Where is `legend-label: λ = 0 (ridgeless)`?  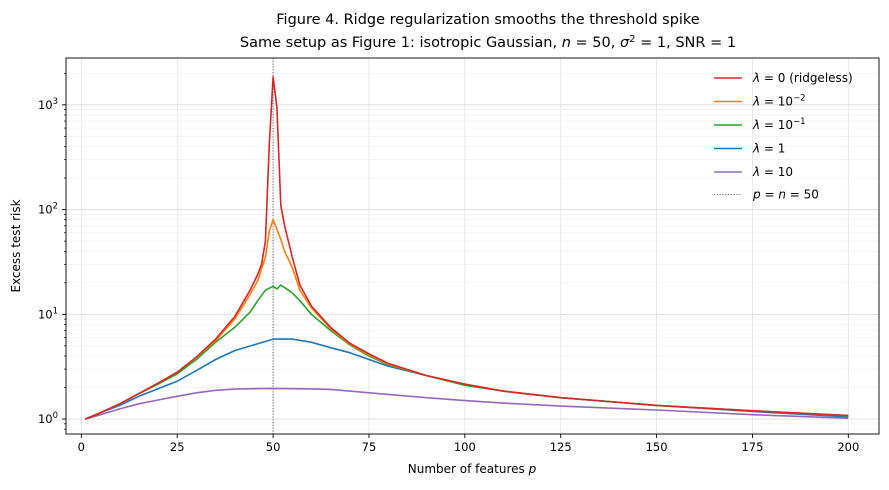 legend-label: λ = 0 (ridgeless) is located at coordinates (802, 78).